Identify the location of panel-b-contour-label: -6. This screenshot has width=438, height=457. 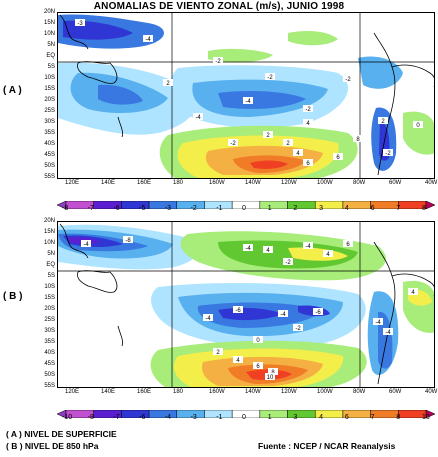
(238, 310).